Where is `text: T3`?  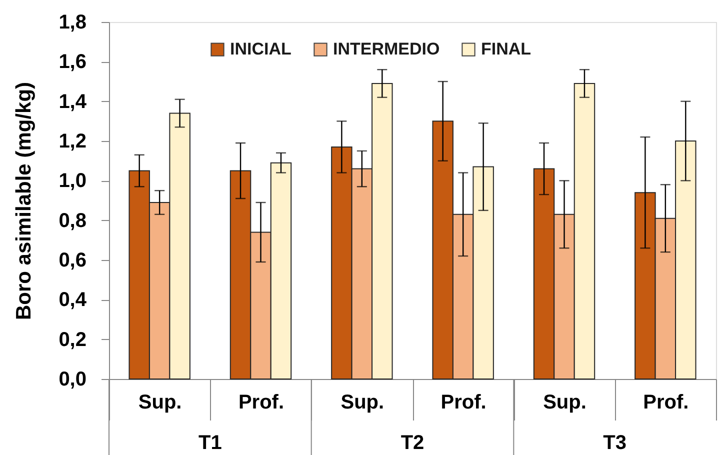
text: T3 is located at coordinates (615, 443).